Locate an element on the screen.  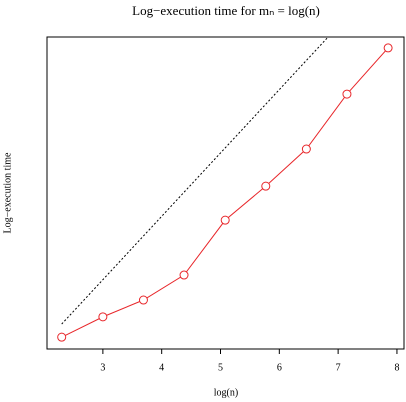
x-tick-label: 5 is located at coordinates (220, 367).